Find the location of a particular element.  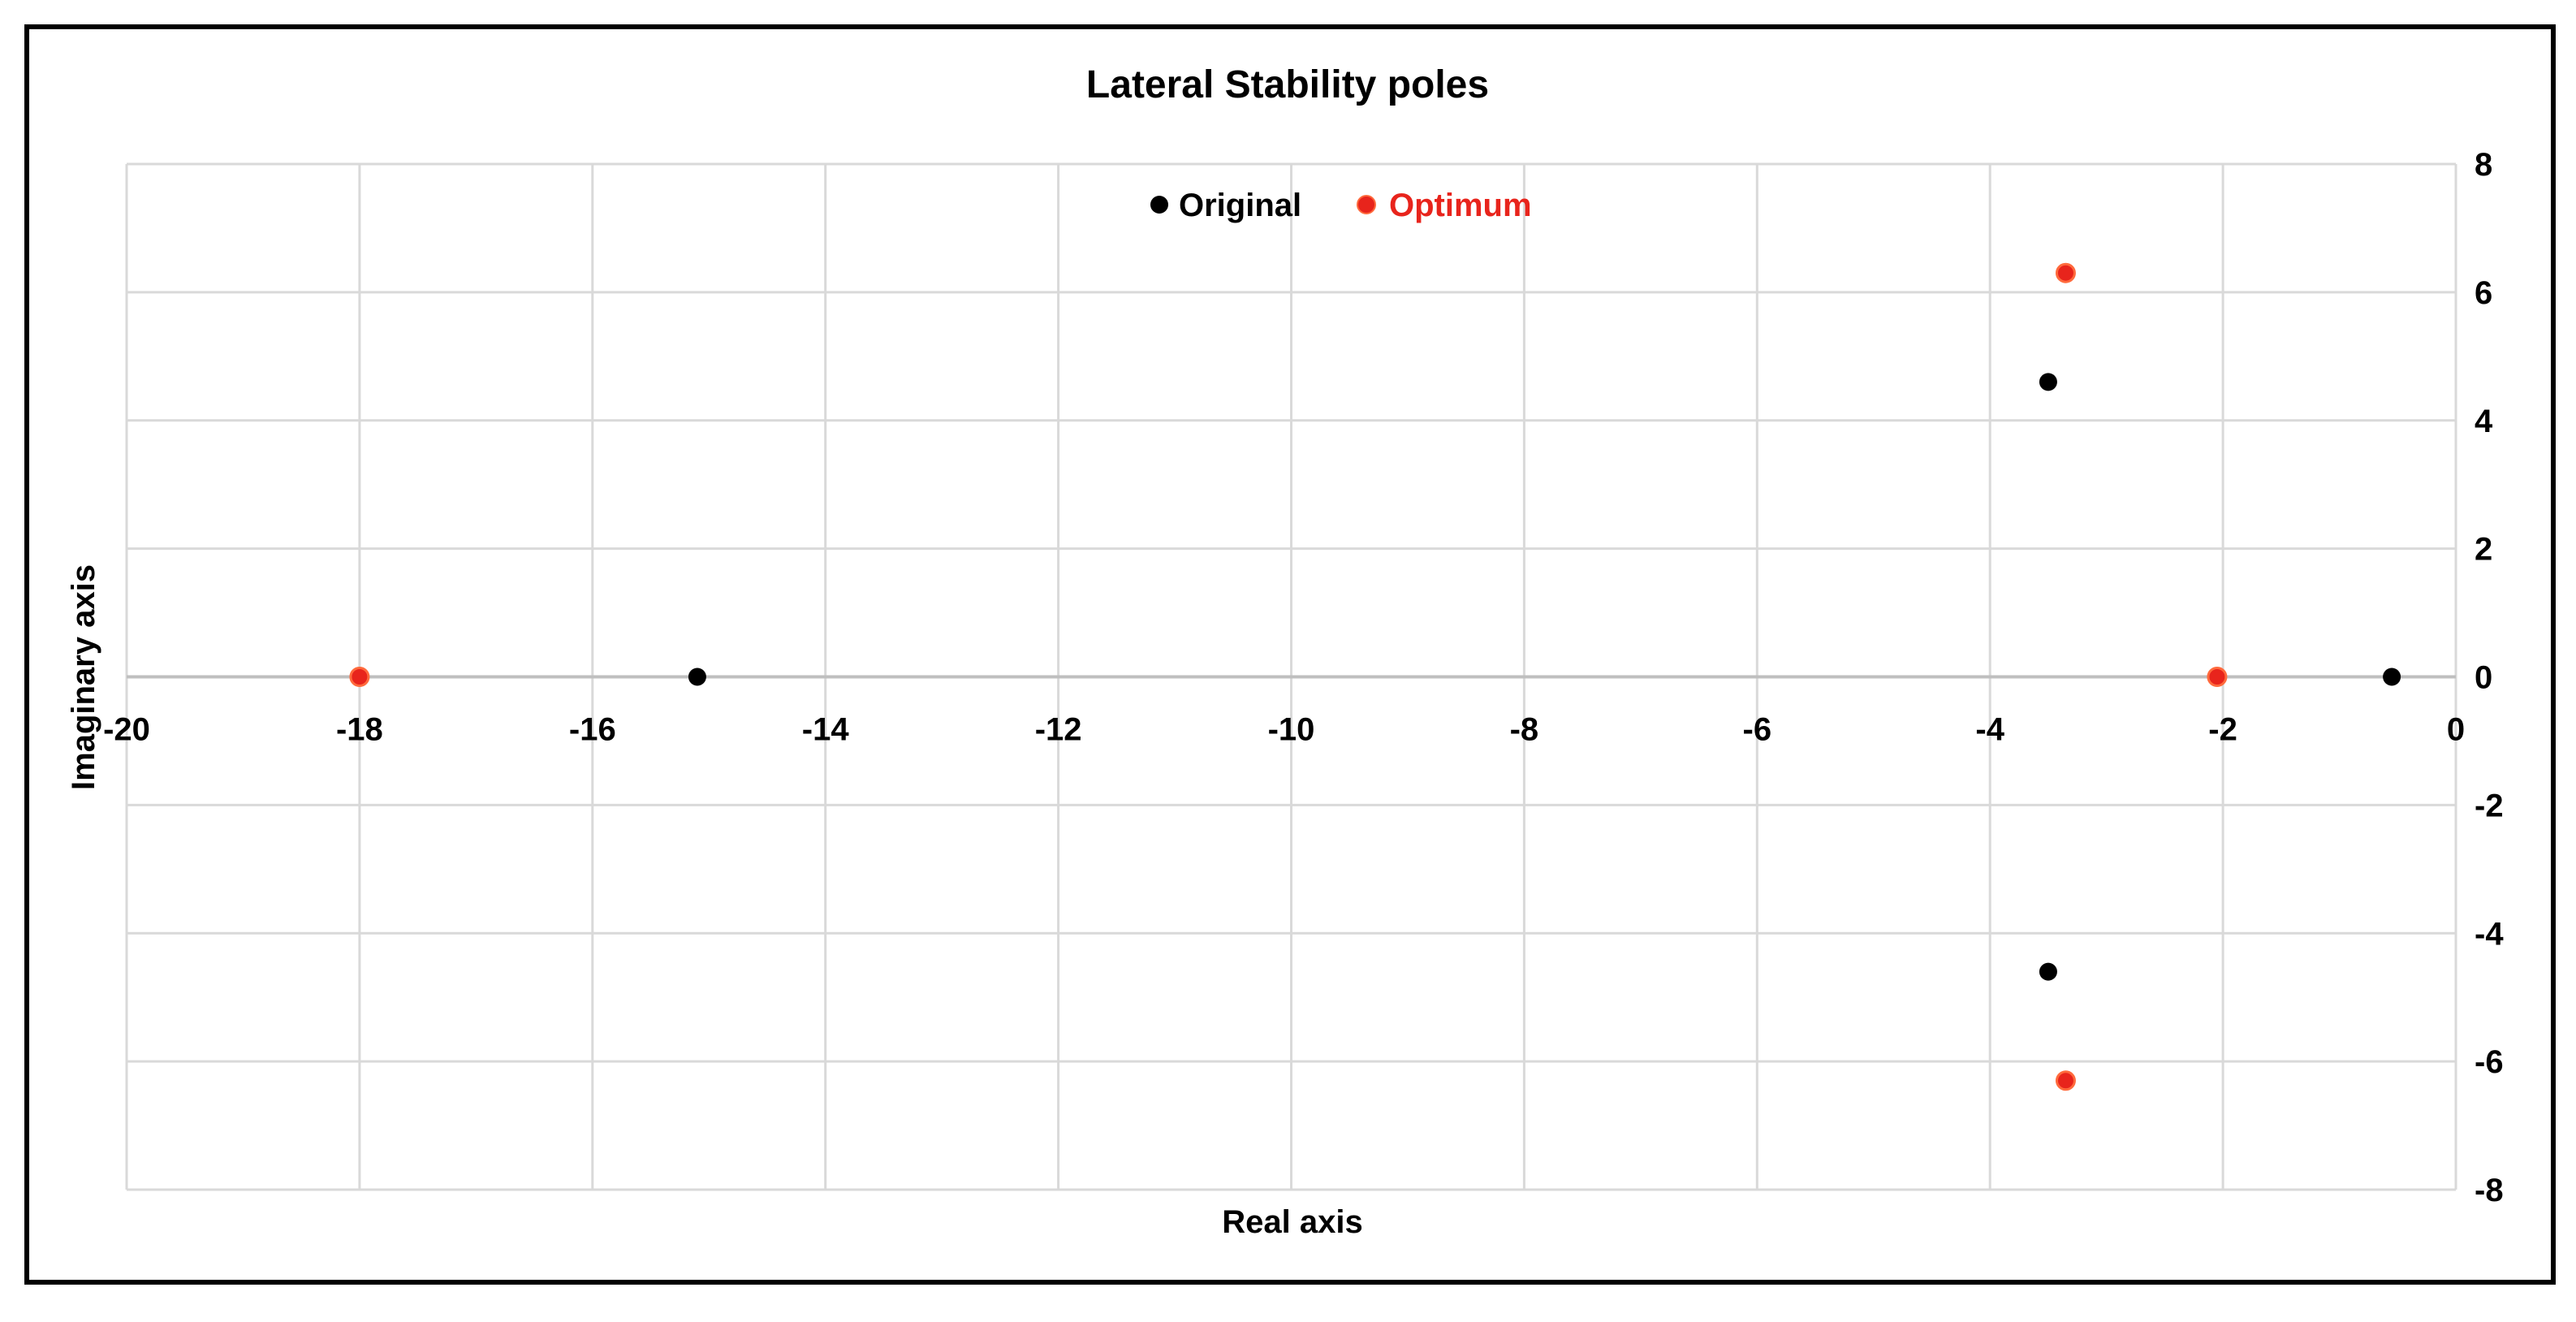

x-tick-label: -2 is located at coordinates (2222, 730).